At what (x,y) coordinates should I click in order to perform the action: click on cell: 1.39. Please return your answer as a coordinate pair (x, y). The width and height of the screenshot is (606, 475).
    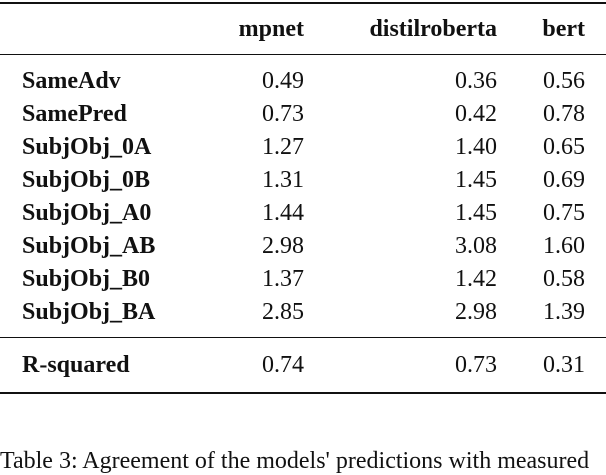
    Looking at the image, I should click on (541, 317).